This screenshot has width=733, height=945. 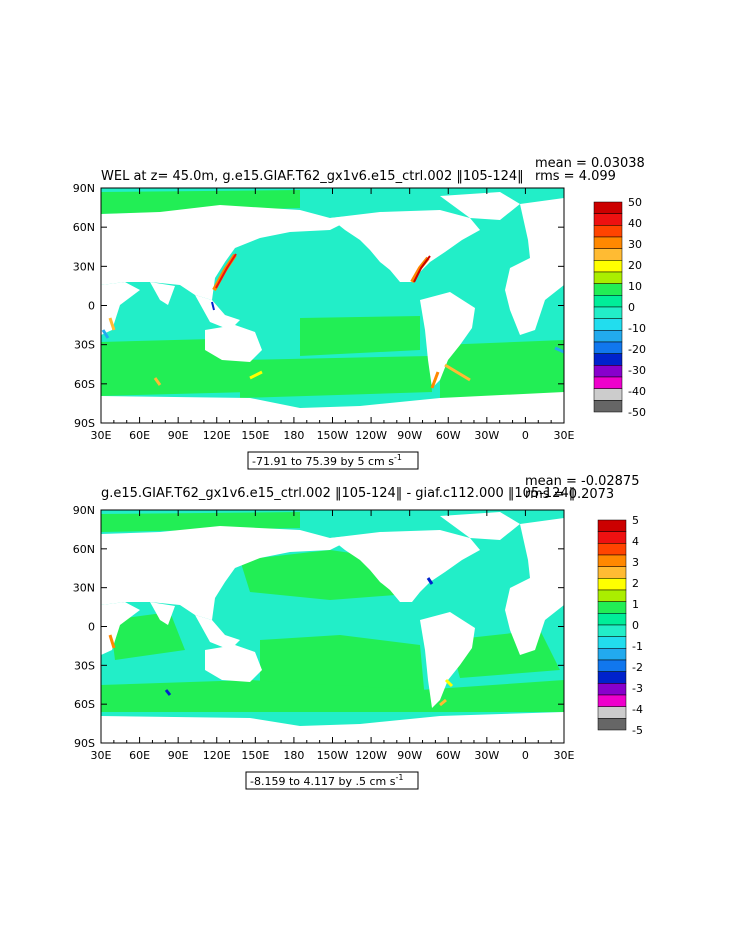 I want to click on mean-label: mean = 0.03038, so click(x=590, y=163).